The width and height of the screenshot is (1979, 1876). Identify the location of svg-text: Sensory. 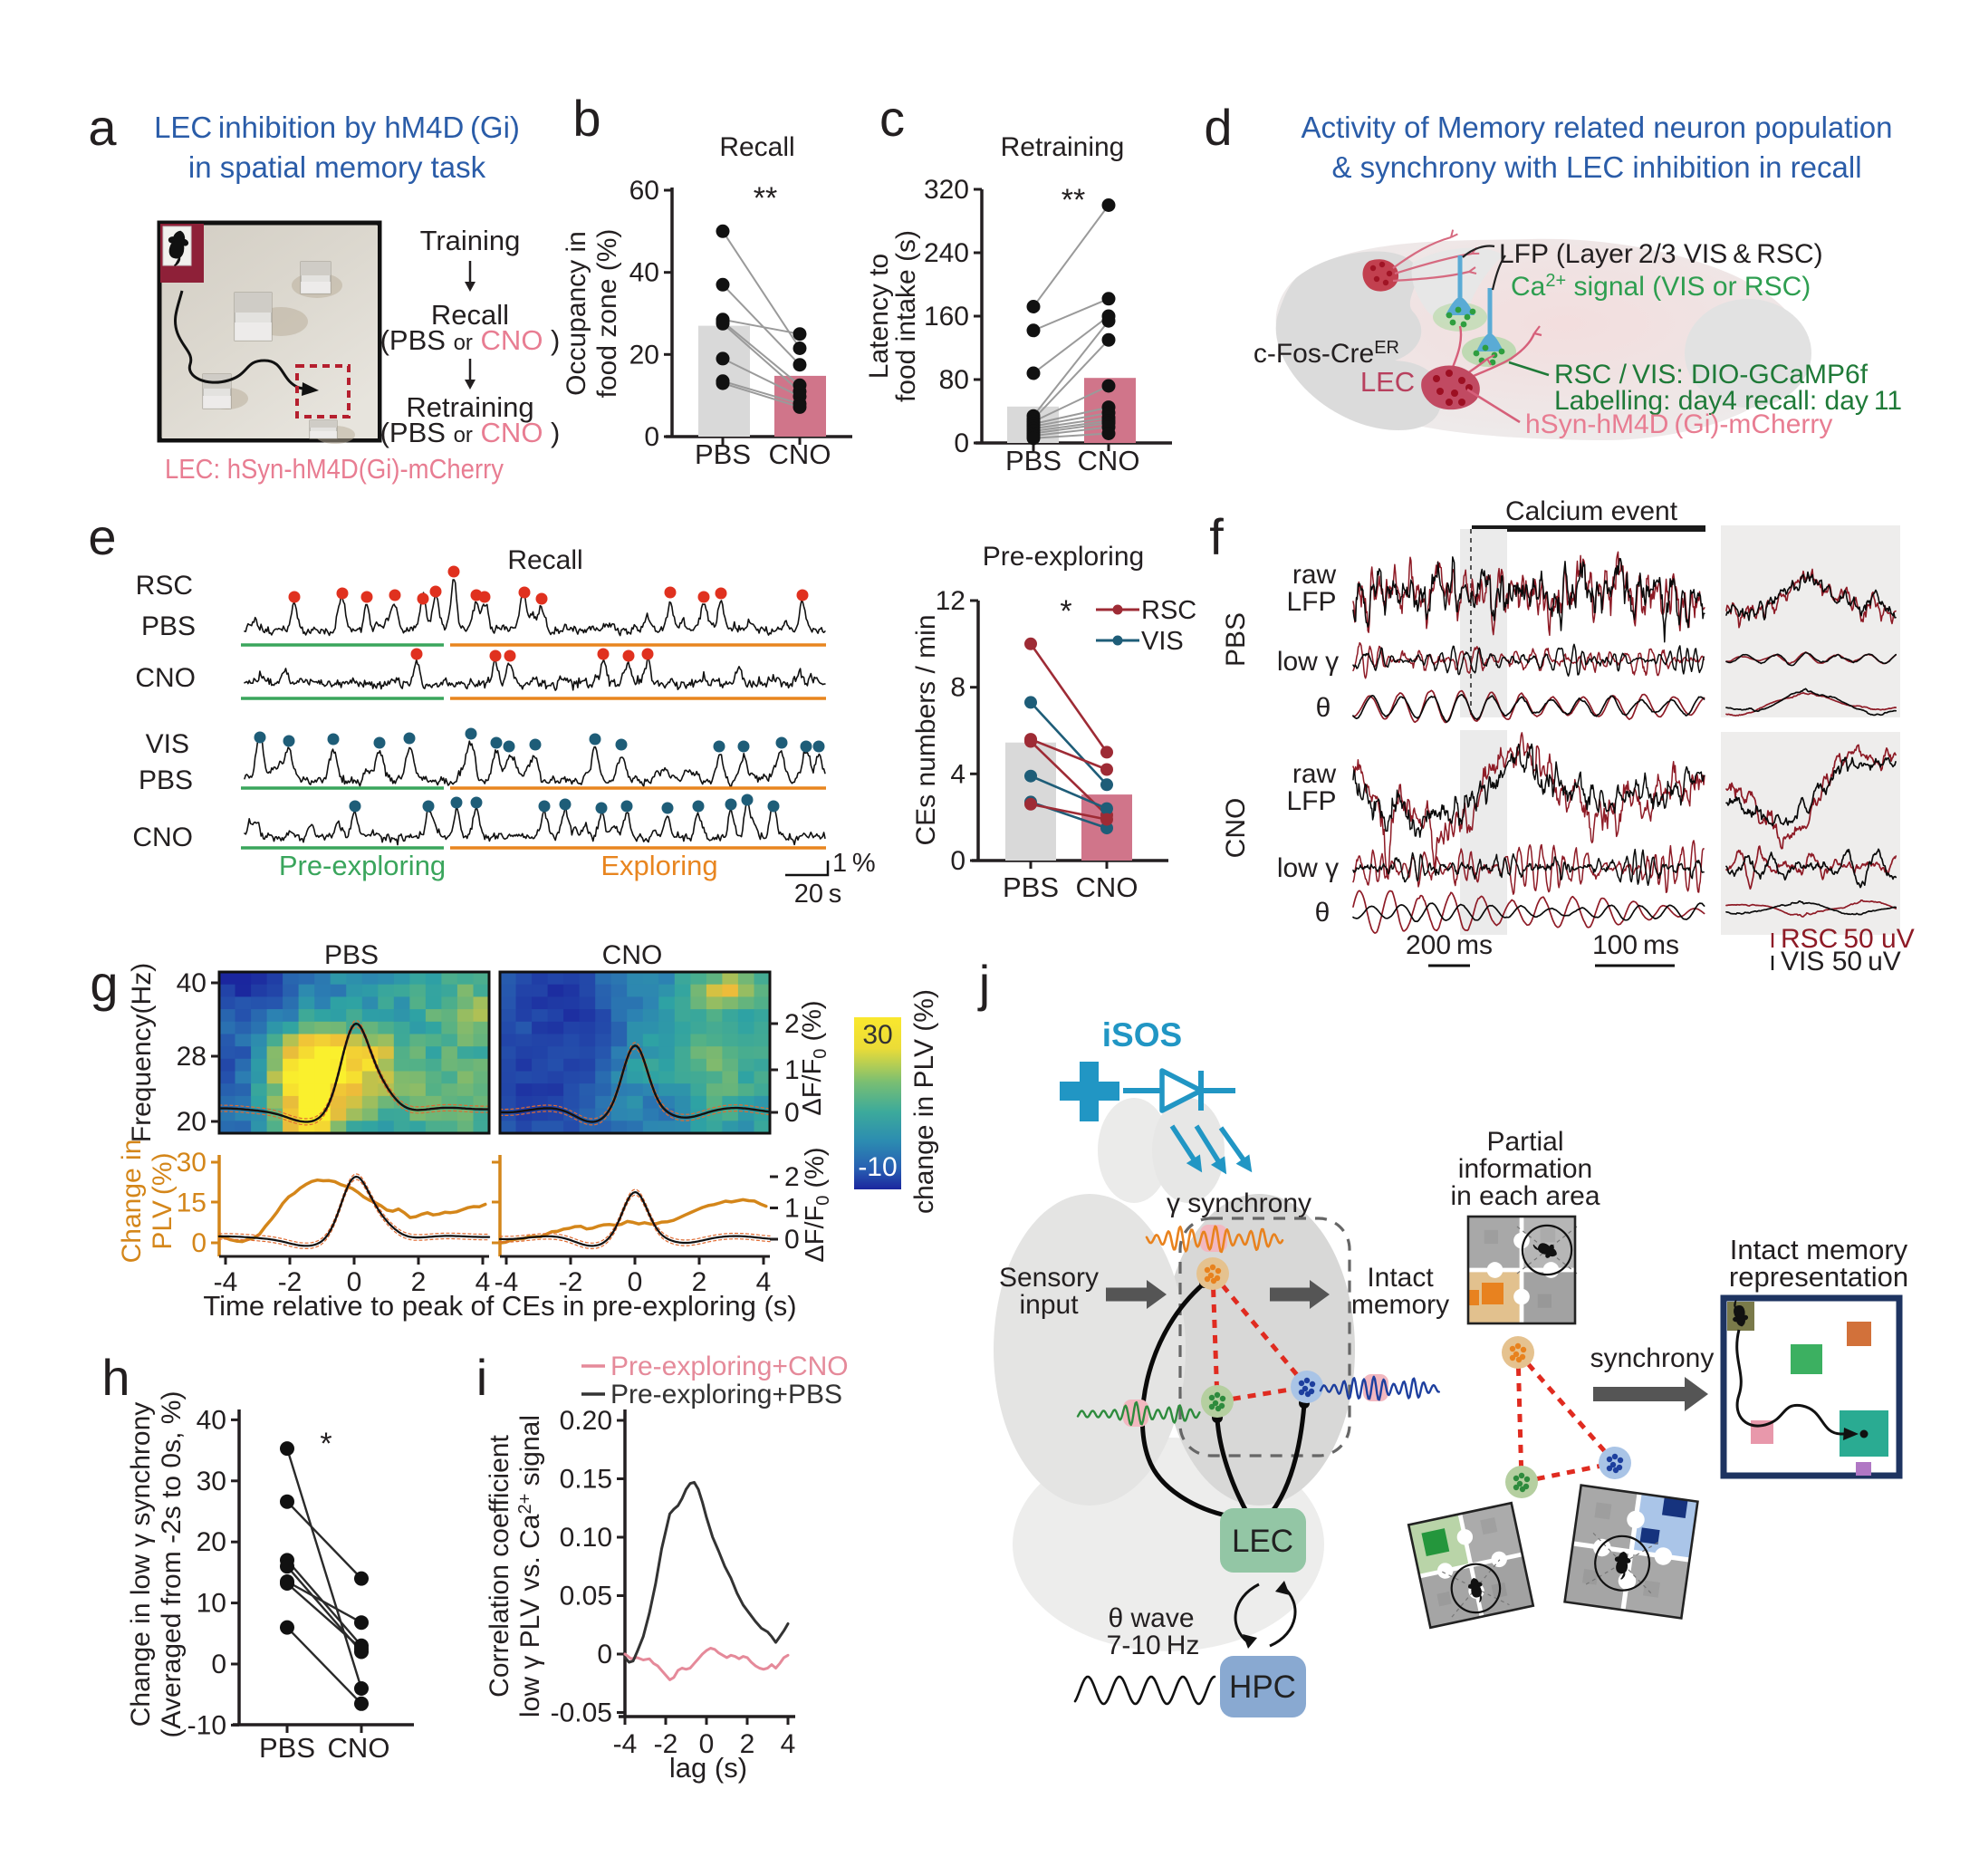
(1049, 1278).